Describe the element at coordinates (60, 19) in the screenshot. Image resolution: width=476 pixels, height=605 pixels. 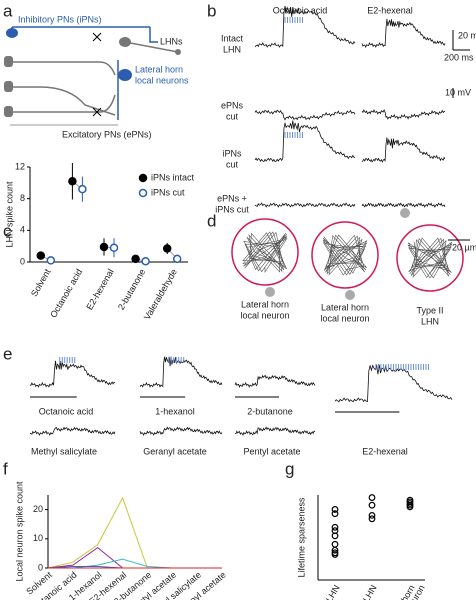
I see `label: Inhibitory PNs (iPNs)` at that location.